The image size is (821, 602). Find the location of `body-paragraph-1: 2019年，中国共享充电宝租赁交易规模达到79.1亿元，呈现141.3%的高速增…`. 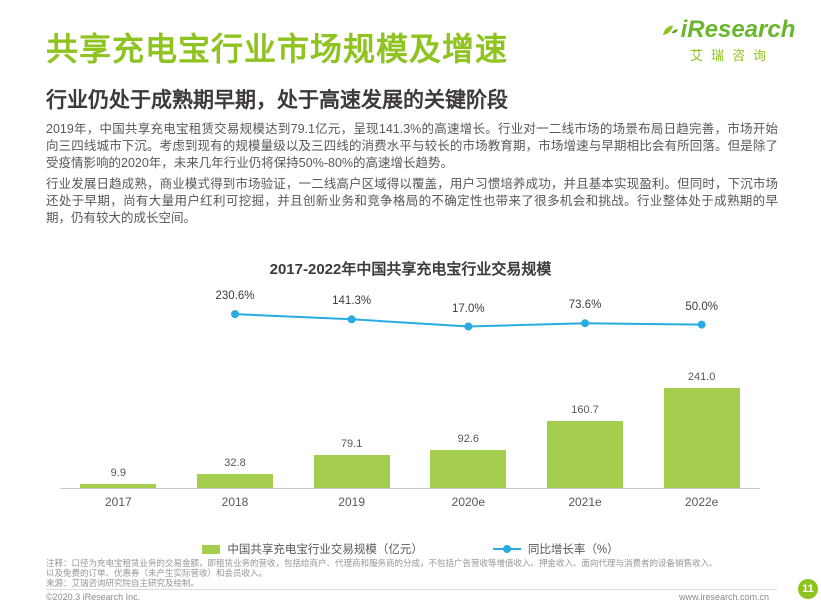

body-paragraph-1: 2019年，中国共享充电宝租赁交易规模达到79.1亿元，呈现141.3%的高速增… is located at coordinates (412, 146).